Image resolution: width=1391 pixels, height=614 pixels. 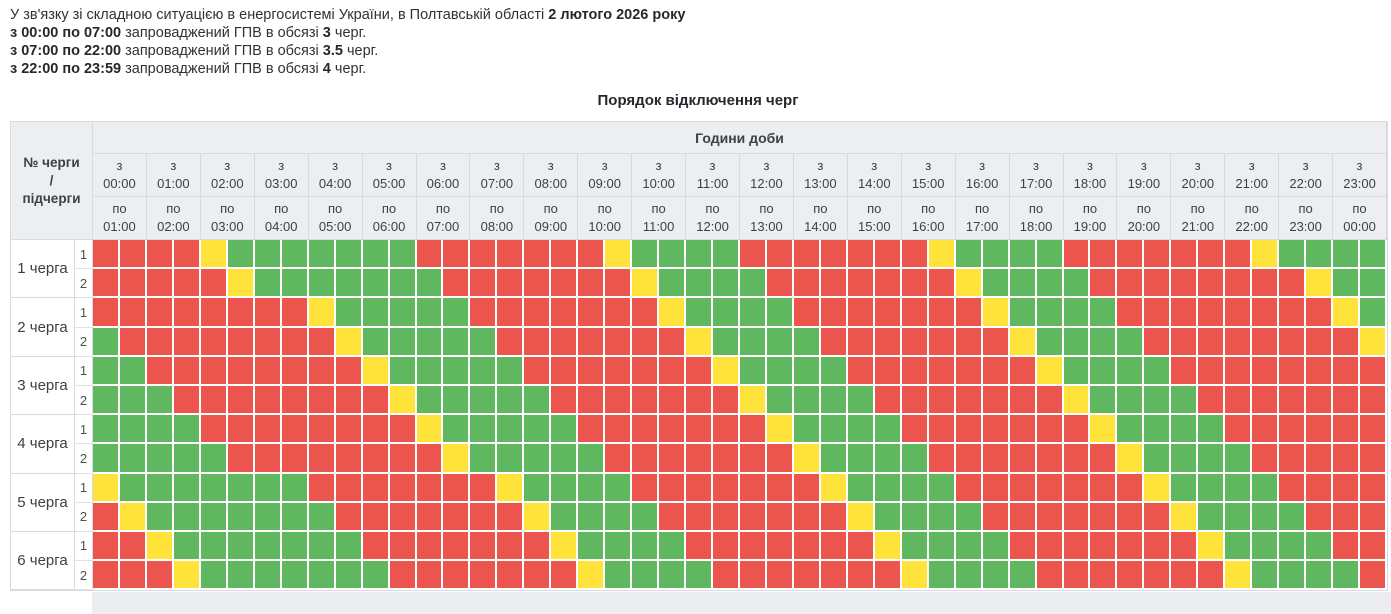 What do you see at coordinates (1036, 175) in the screenshot?
I see `hour-from-cell: з 17:00` at bounding box center [1036, 175].